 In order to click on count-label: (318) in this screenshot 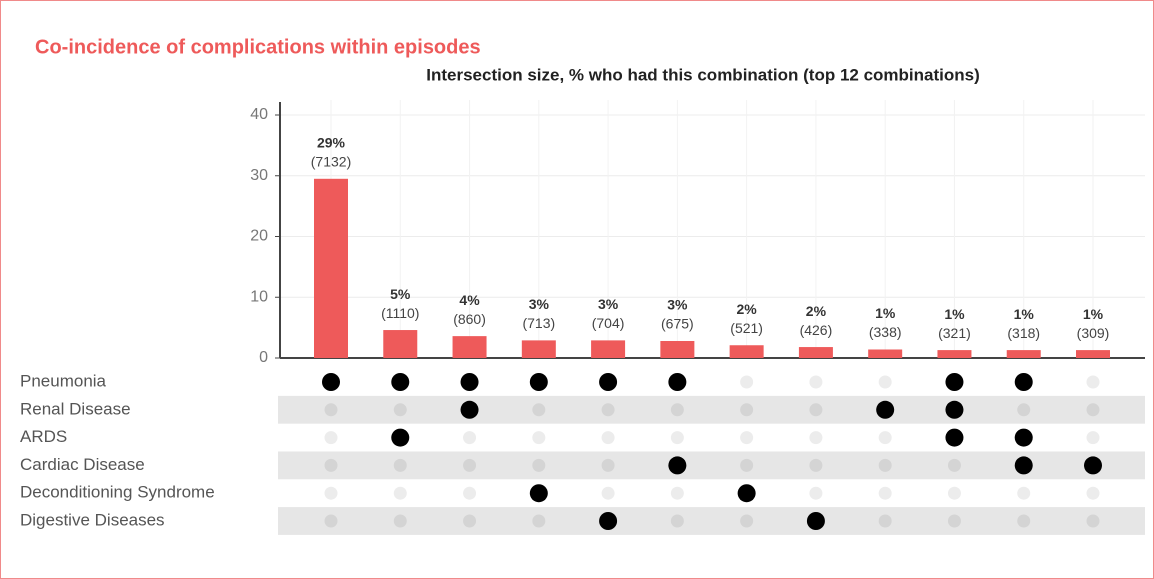, I will do `click(1023, 333)`.